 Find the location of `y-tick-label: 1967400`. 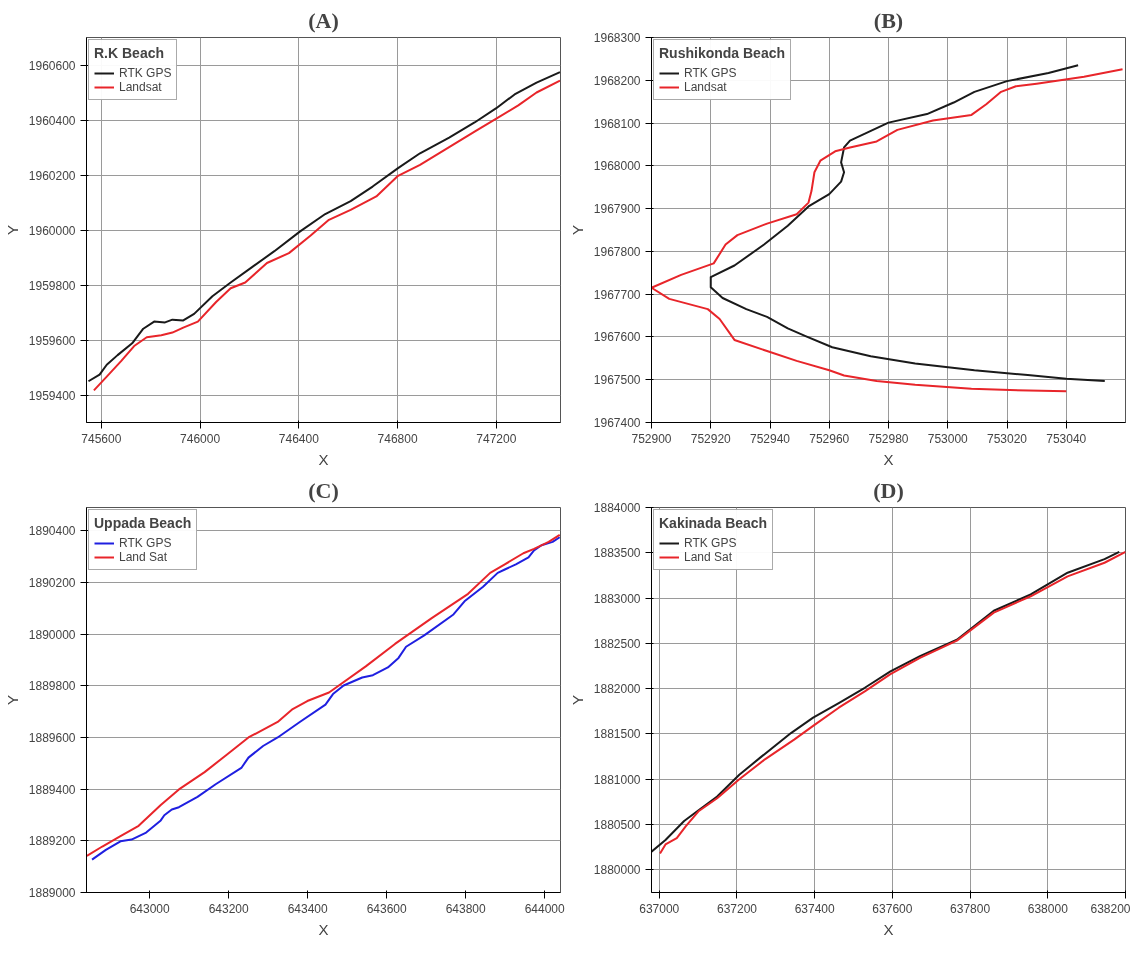

y-tick-label: 1967400 is located at coordinates (617, 423).